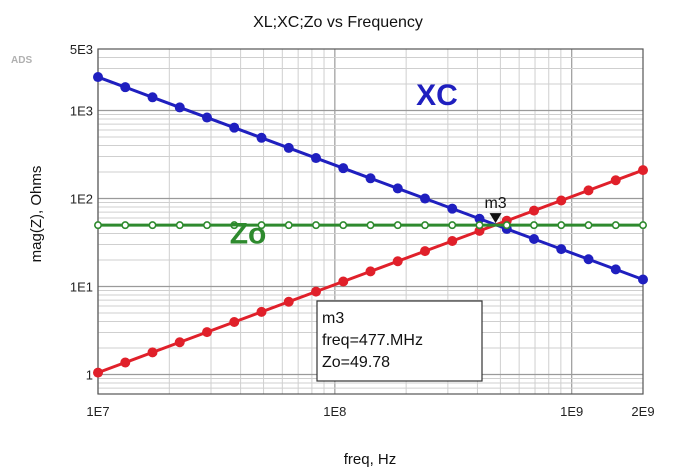 The width and height of the screenshot is (677, 474). Describe the element at coordinates (89, 374) in the screenshot. I see `y-tick-label: 1` at that location.